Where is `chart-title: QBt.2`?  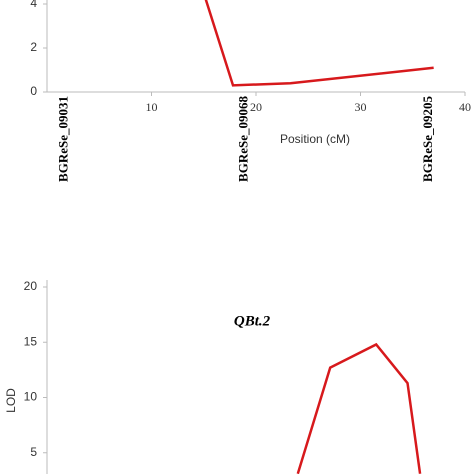 chart-title: QBt.2 is located at coordinates (252, 321).